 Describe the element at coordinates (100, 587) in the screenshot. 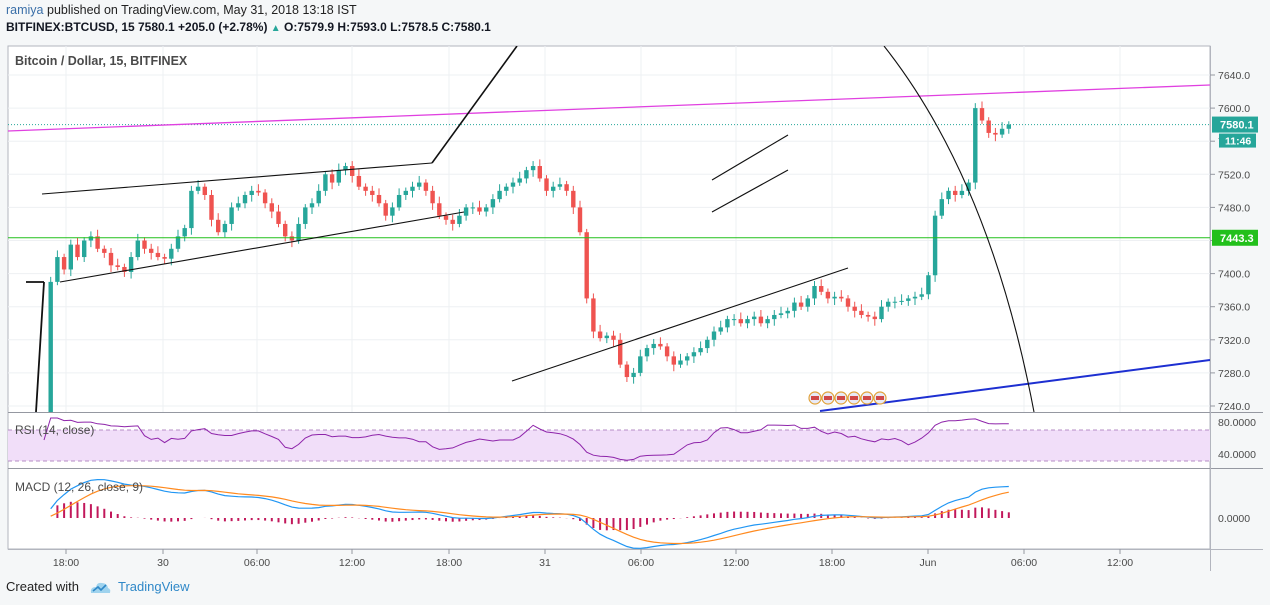

I see `tradingview-logo-icon` at that location.